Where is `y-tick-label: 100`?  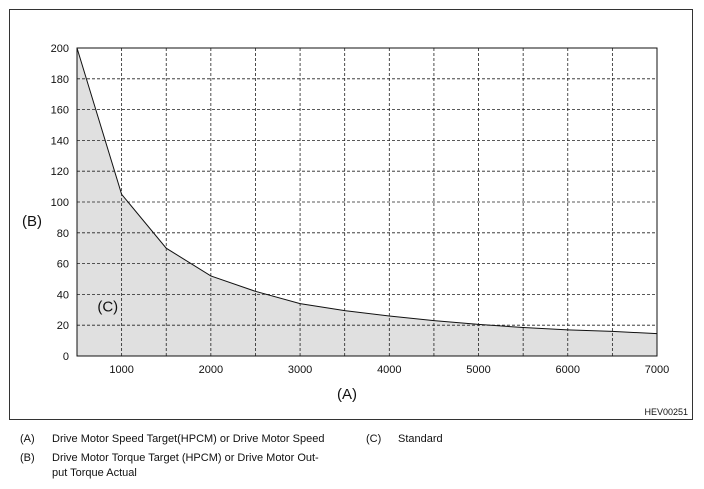 y-tick-label: 100 is located at coordinates (60, 203).